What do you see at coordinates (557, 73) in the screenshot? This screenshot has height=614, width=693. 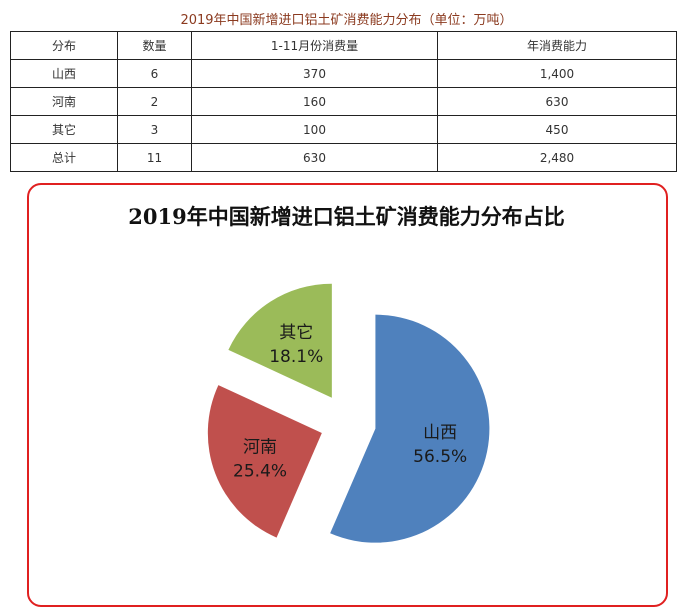 I see `cell: 1,400` at bounding box center [557, 73].